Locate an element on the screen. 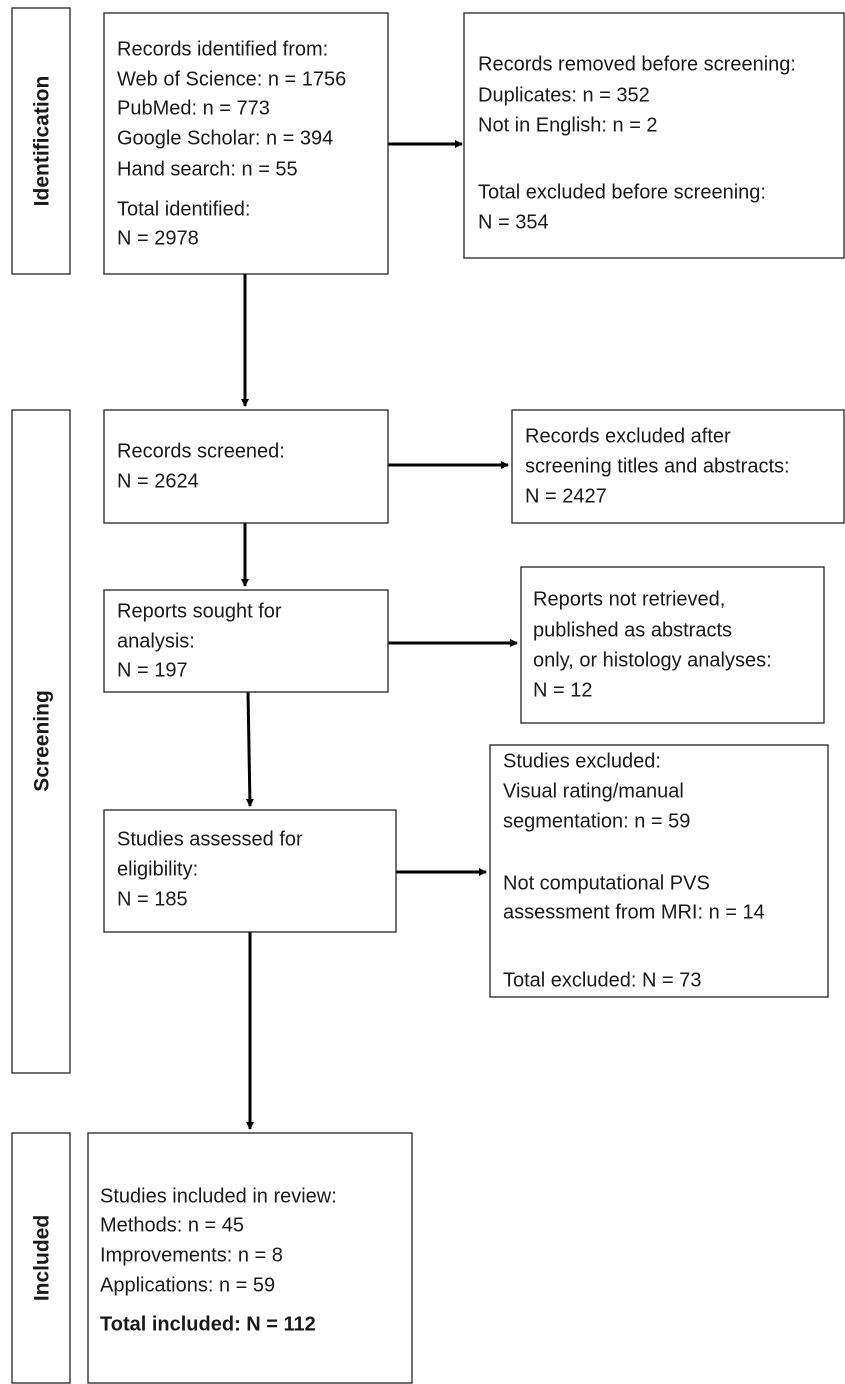 Image resolution: width=845 pixels, height=1384 pixels. node-text: Visual rating/manual is located at coordinates (593, 791).